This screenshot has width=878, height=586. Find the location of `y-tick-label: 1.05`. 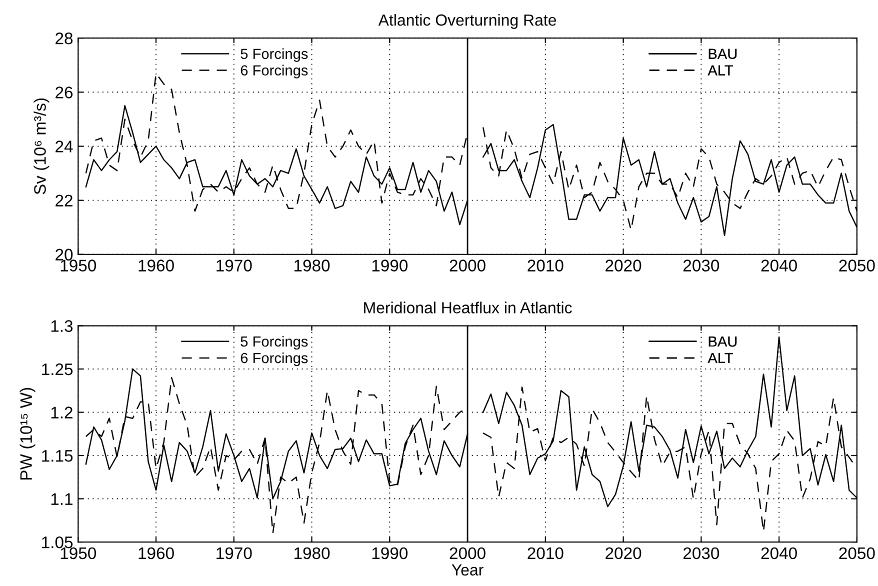

y-tick-label: 1.05 is located at coordinates (57, 542).